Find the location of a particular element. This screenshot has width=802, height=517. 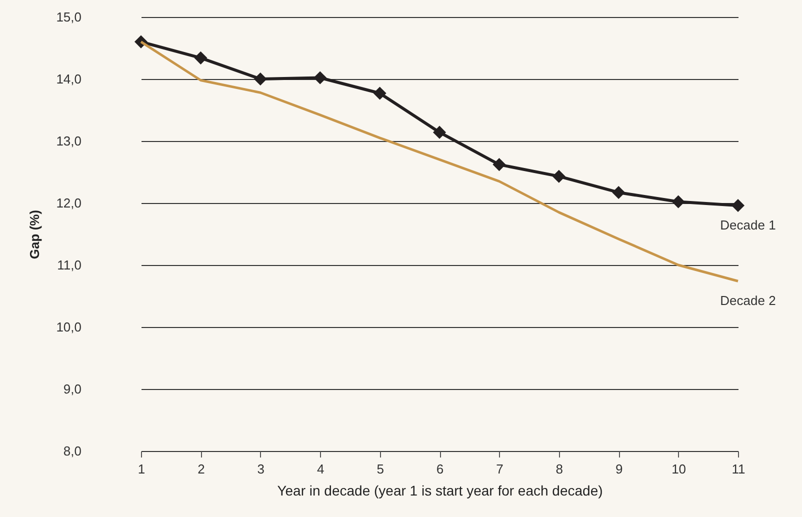

y-tick-label: 11,0 is located at coordinates (69, 265).